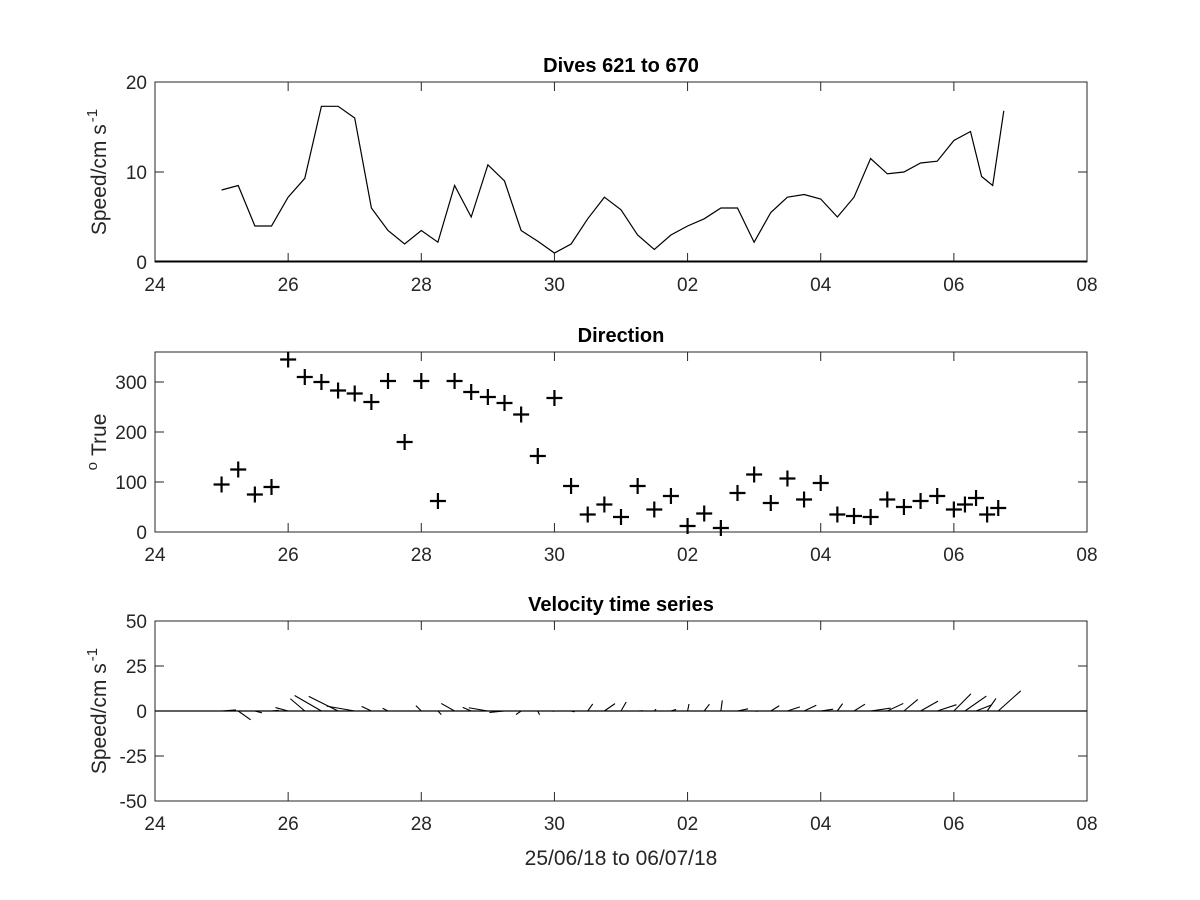 Image resolution: width=1200 pixels, height=900 pixels. What do you see at coordinates (131, 483) in the screenshot?
I see `direction-y-tick-label: 100` at bounding box center [131, 483].